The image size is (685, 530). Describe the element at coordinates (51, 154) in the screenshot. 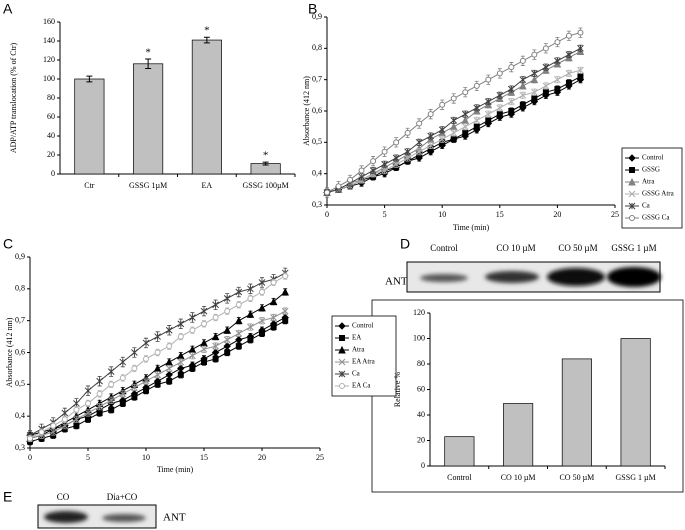

I see `y-tick-label: 20` at that location.